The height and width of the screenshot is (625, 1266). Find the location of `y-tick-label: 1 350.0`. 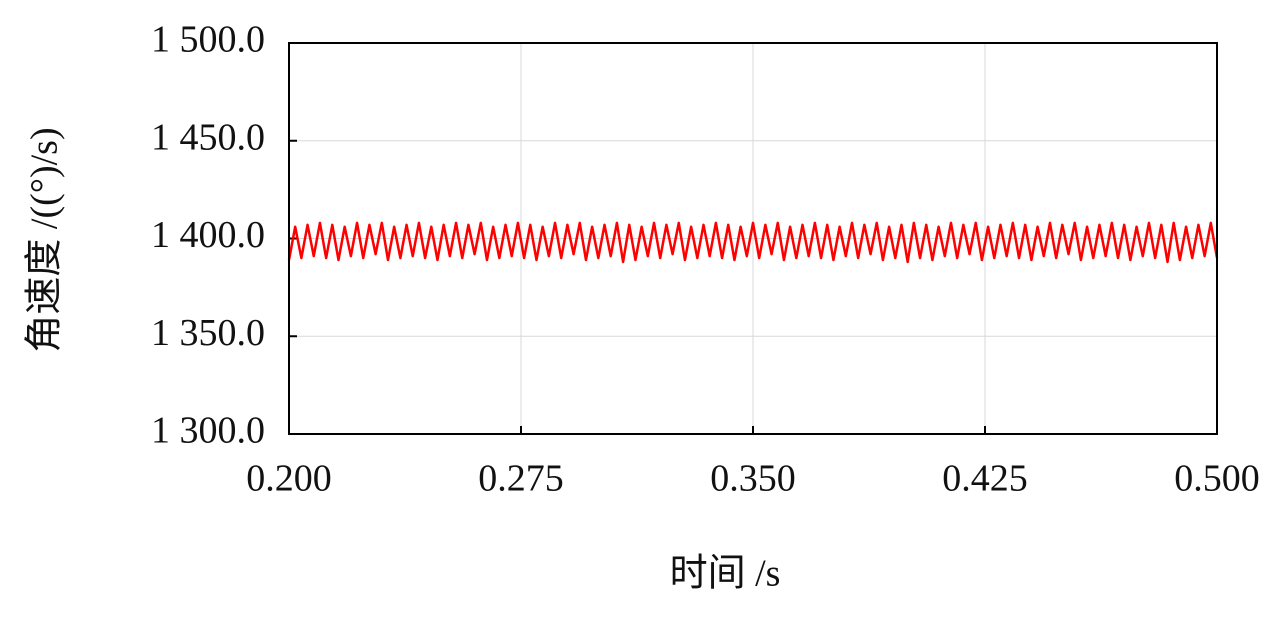

y-tick-label: 1 350.0 is located at coordinates (208, 333).